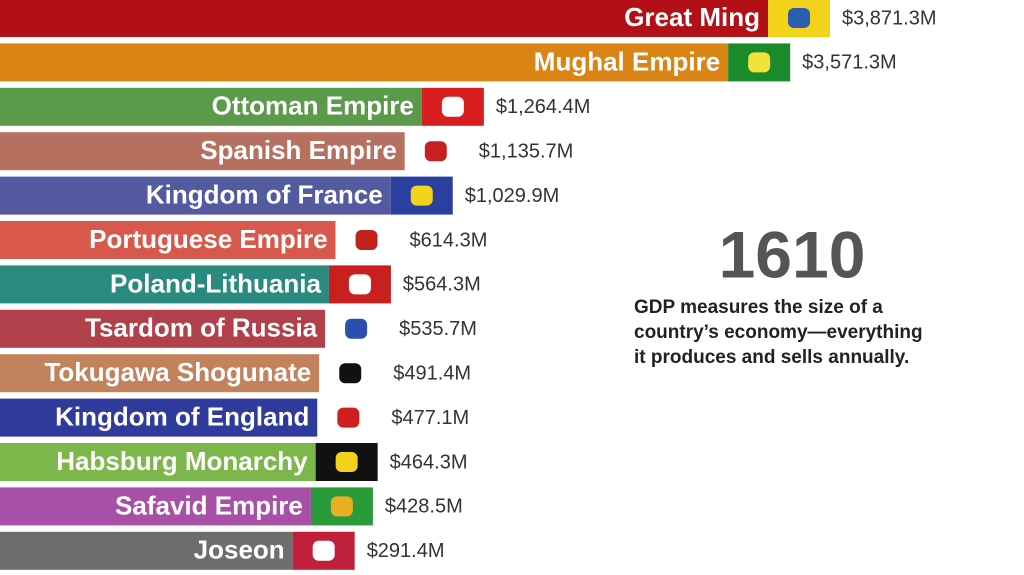  I want to click on value-label: $1,135.7M, so click(526, 151).